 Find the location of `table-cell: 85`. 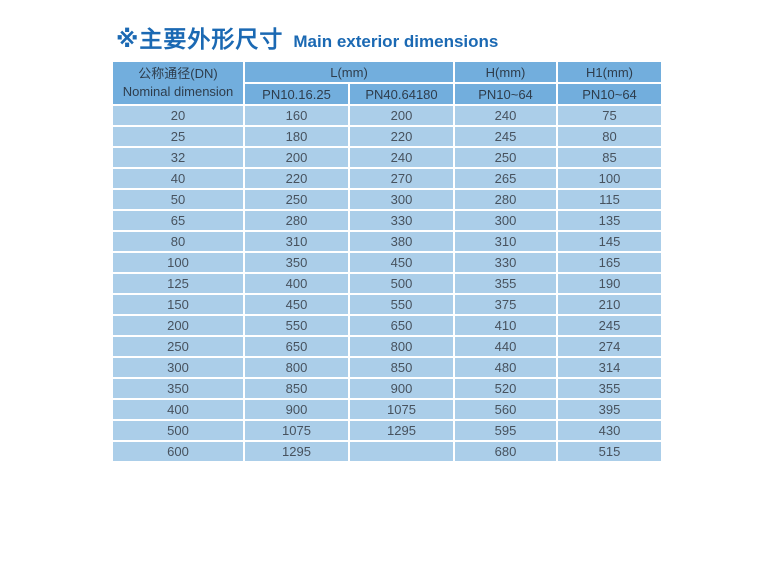

table-cell: 85 is located at coordinates (610, 157).